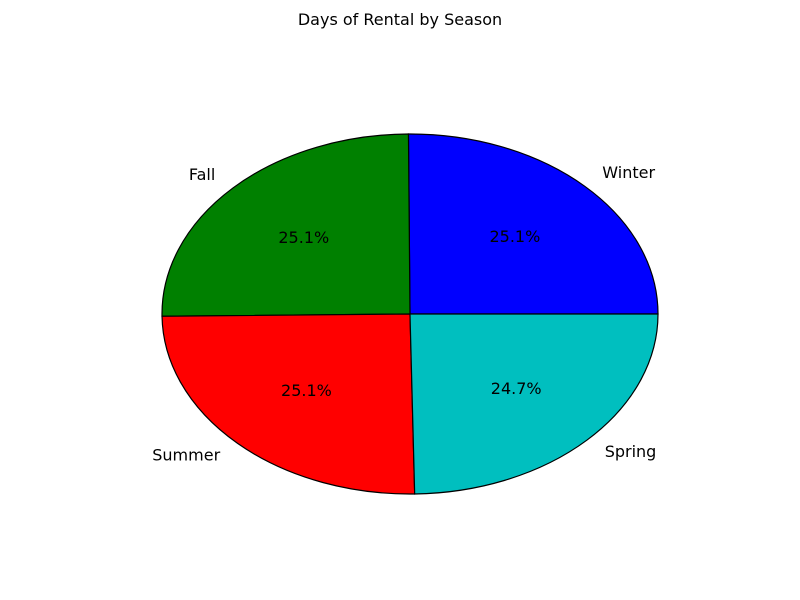 The height and width of the screenshot is (600, 800). Describe the element at coordinates (628, 172) in the screenshot. I see `slice-label-winter: Winter` at that location.